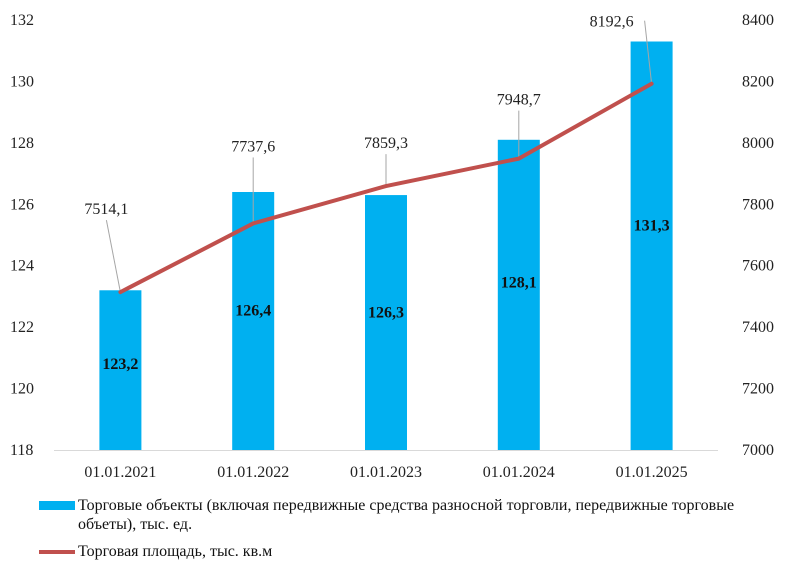  Describe the element at coordinates (120, 364) in the screenshot. I see `bar-value-label: 123,2` at that location.